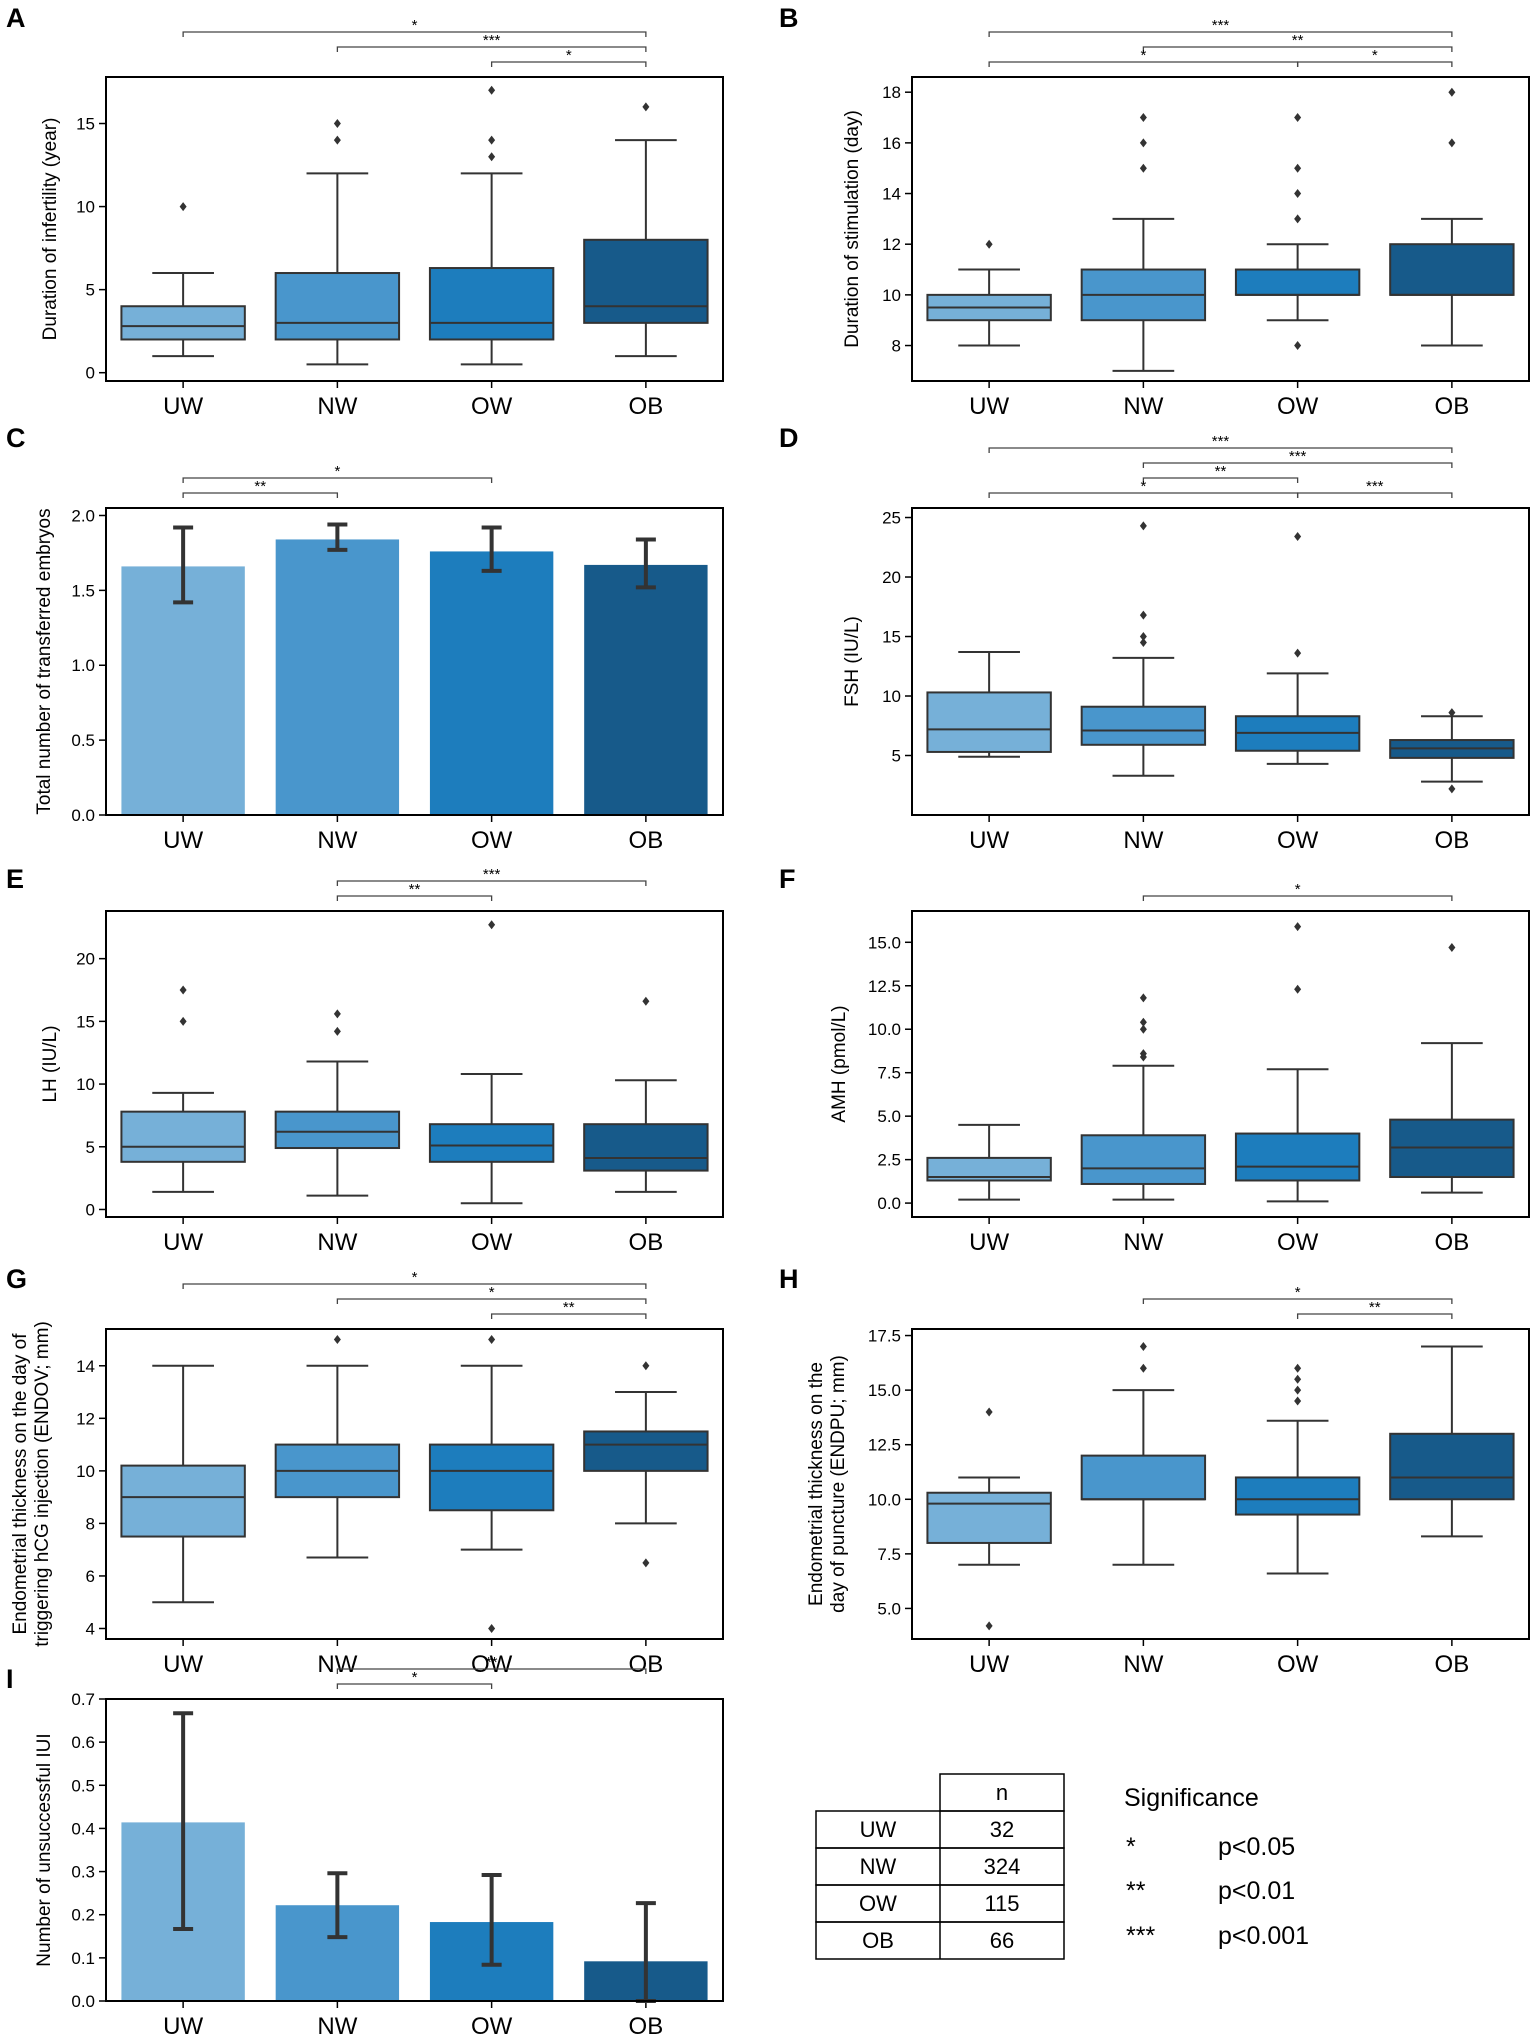  What do you see at coordinates (183, 1089) in the screenshot?
I see `box-uw` at bounding box center [183, 1089].